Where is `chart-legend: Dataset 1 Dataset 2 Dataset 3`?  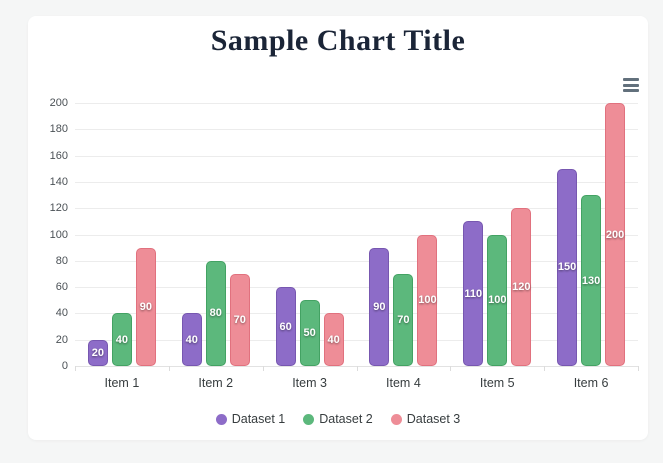 chart-legend: Dataset 1 Dataset 2 Dataset 3 is located at coordinates (338, 419).